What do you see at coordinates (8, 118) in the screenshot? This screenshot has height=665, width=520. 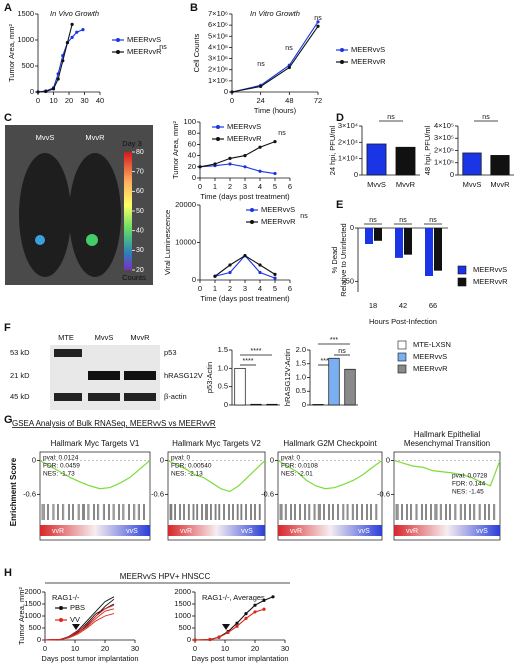 I see `panel-label: C` at bounding box center [8, 118].